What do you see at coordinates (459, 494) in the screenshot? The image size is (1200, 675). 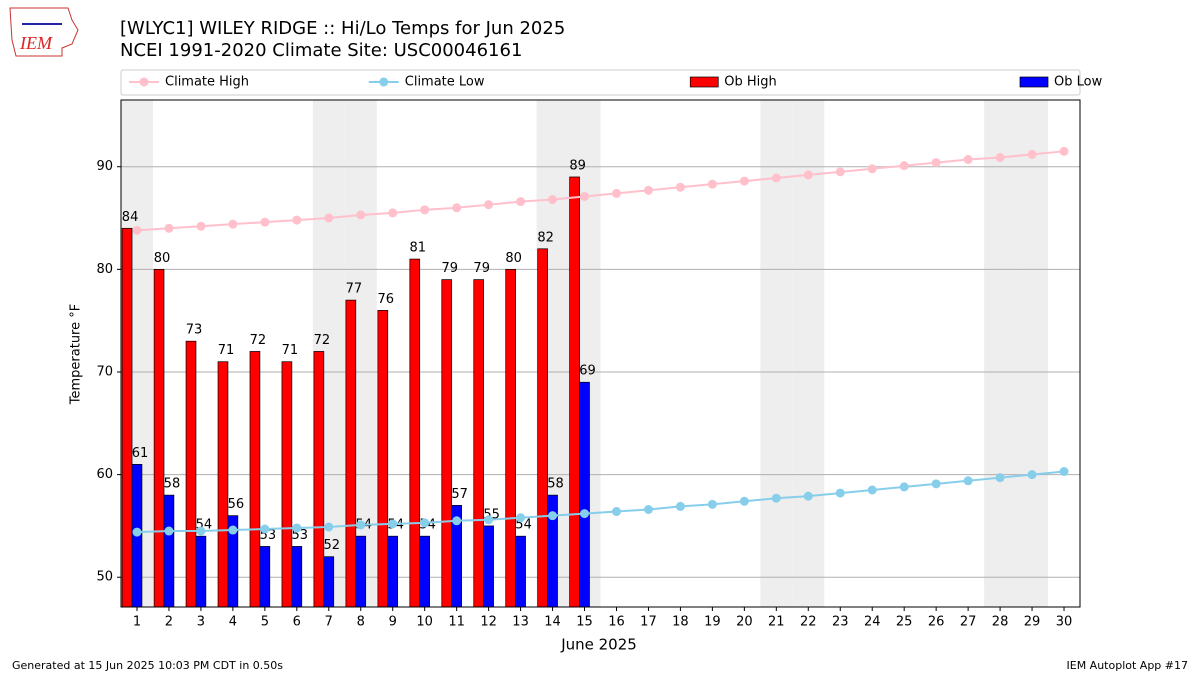 I see `bar-value-label: 57` at bounding box center [459, 494].